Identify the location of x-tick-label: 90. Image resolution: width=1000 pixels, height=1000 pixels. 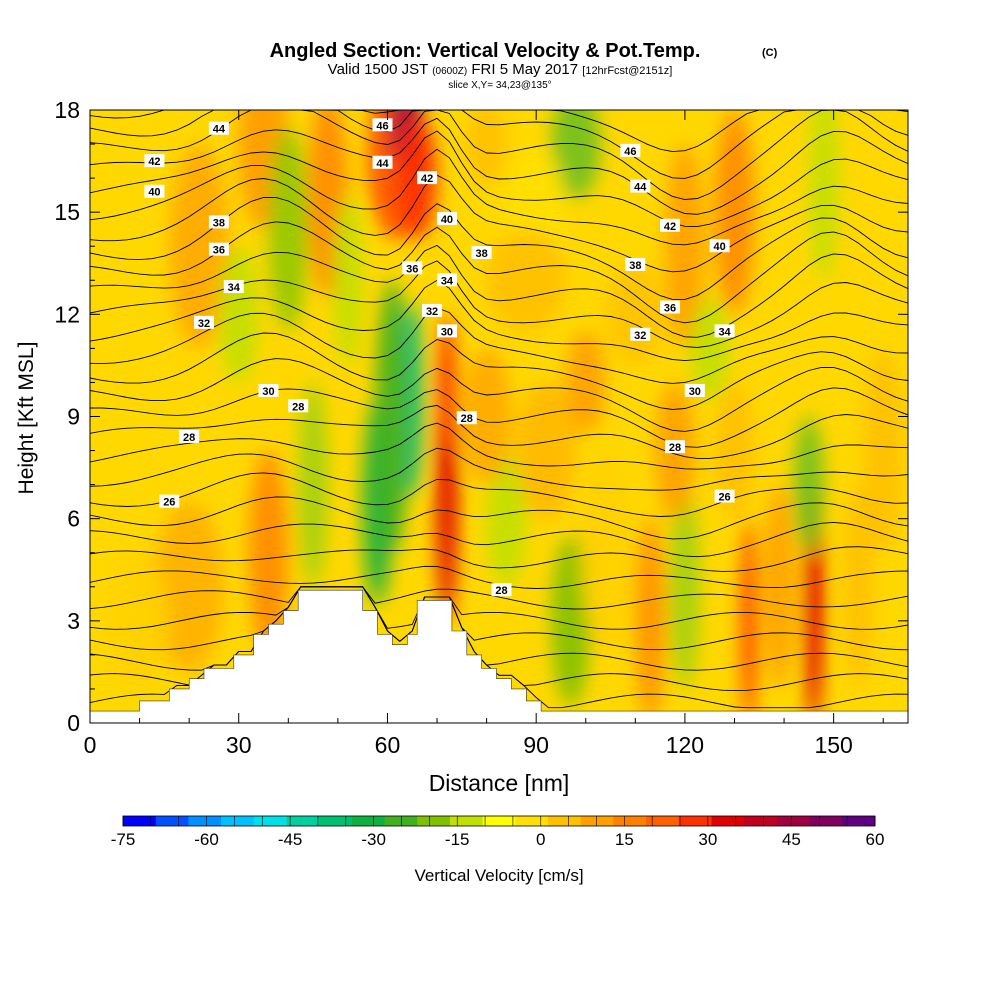
(536, 745).